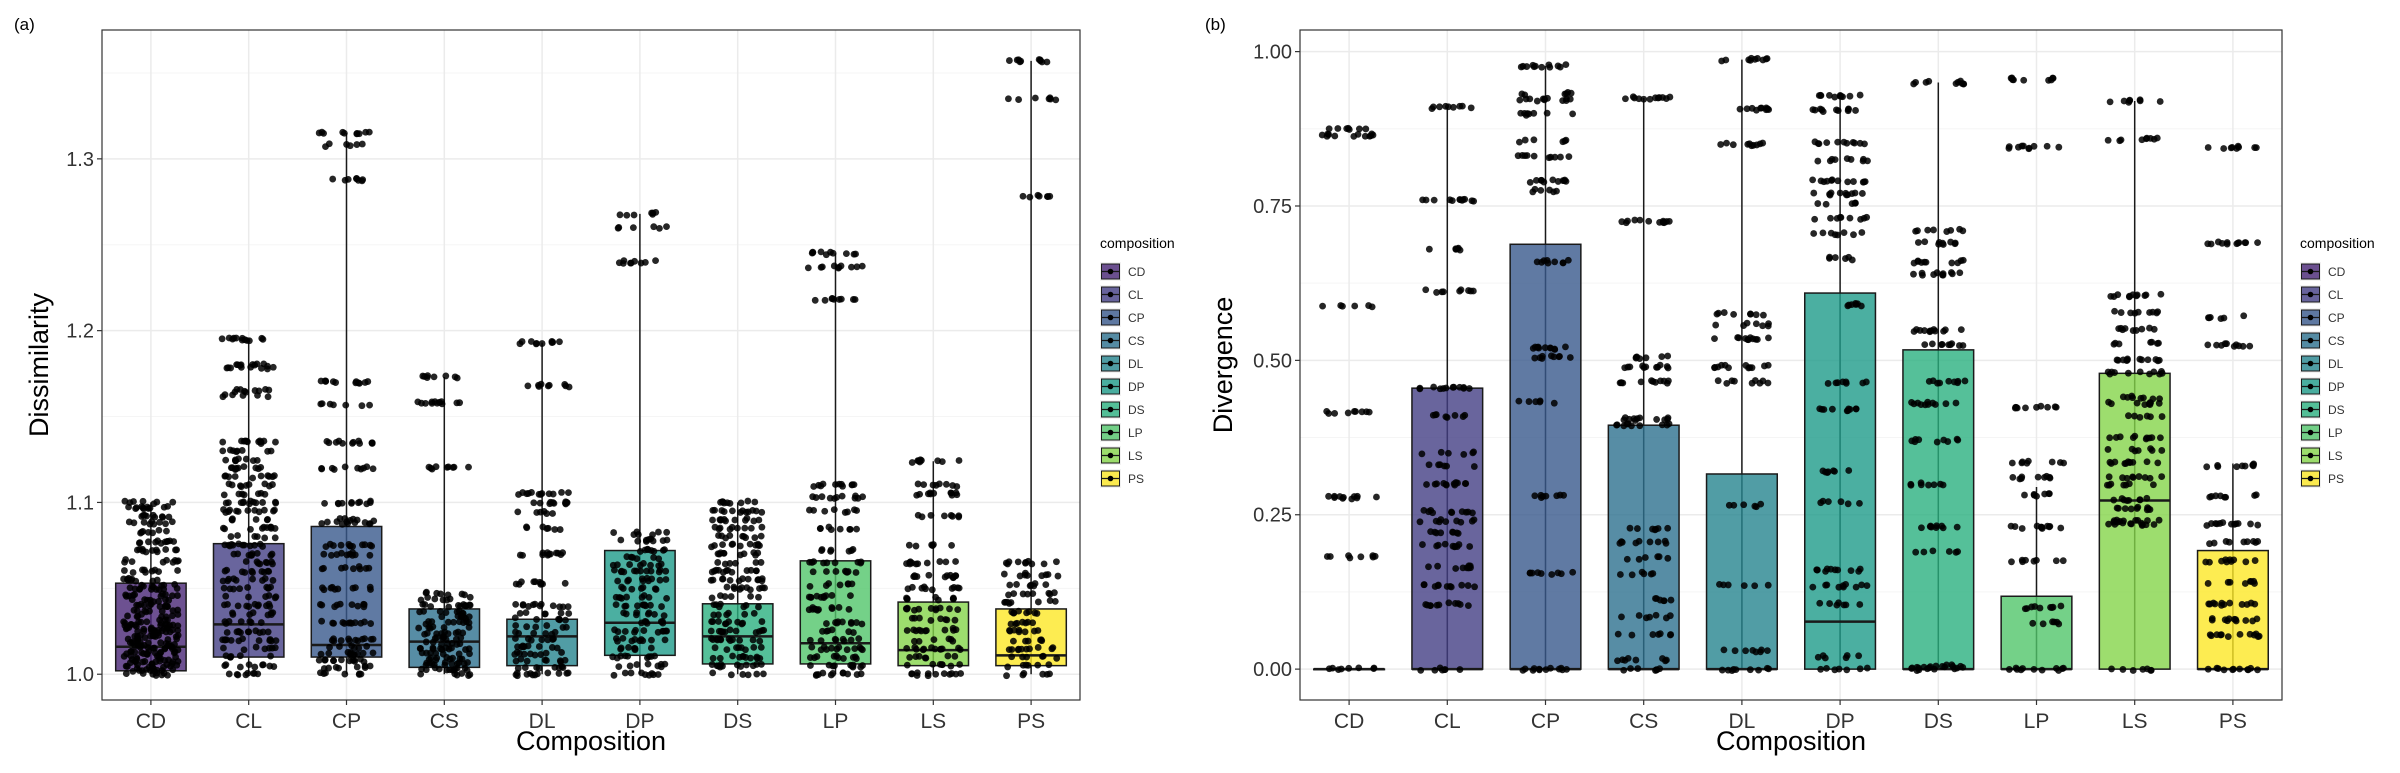 The image size is (2400, 773). What do you see at coordinates (1135, 433) in the screenshot?
I see `legend-label: LP` at bounding box center [1135, 433].